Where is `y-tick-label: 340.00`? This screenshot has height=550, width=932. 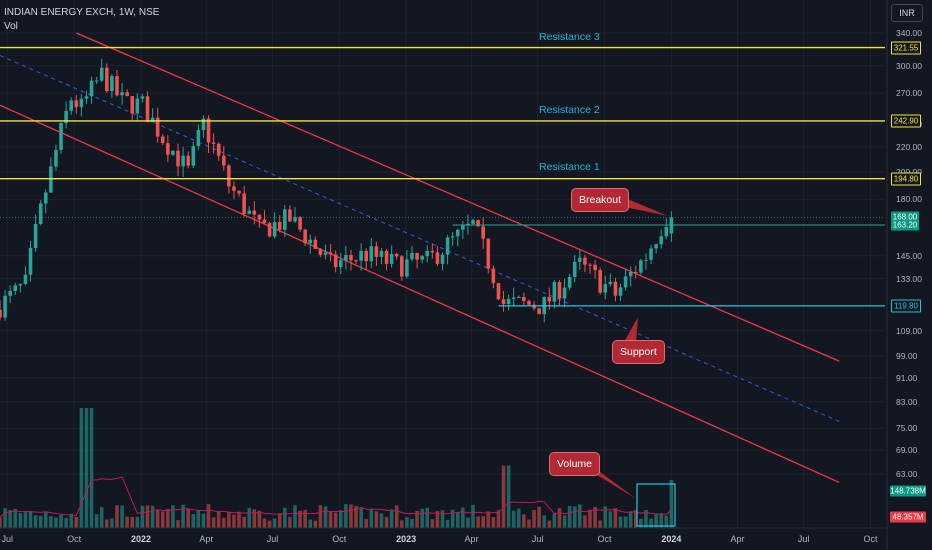
y-tick-label: 340.00 is located at coordinates (909, 33).